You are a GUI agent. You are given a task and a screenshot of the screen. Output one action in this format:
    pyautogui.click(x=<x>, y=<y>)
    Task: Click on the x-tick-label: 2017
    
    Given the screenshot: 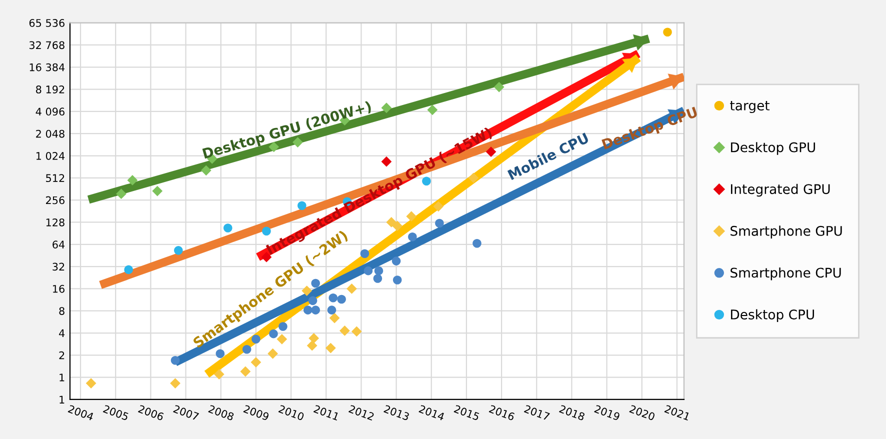 What is the action you would take?
    pyautogui.click(x=537, y=412)
    